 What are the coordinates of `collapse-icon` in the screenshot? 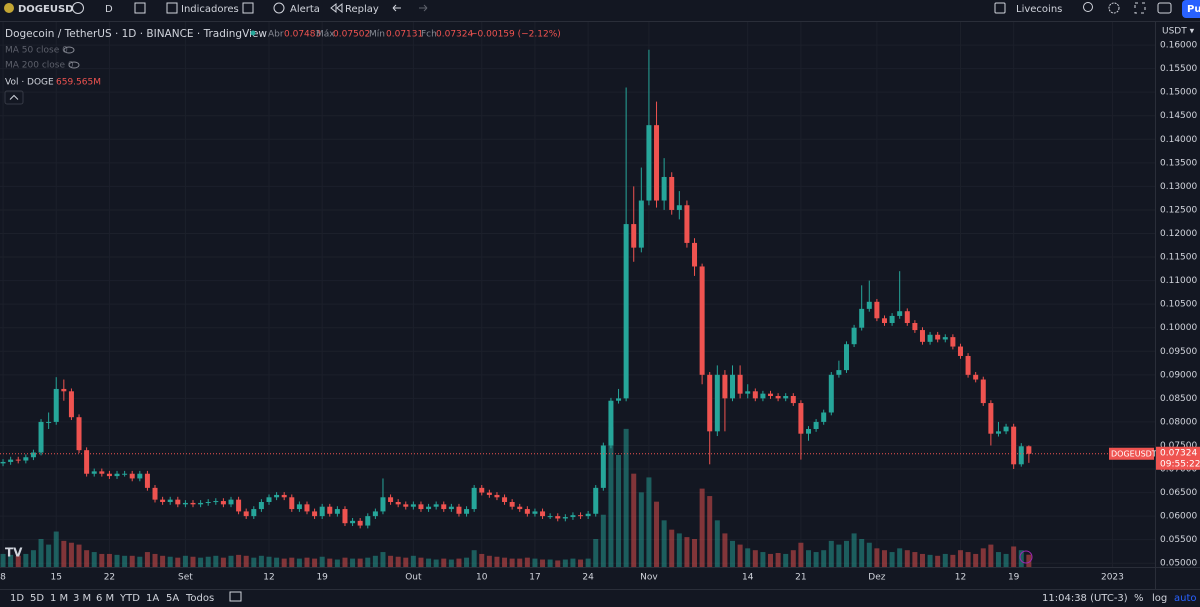 It's located at (14, 97).